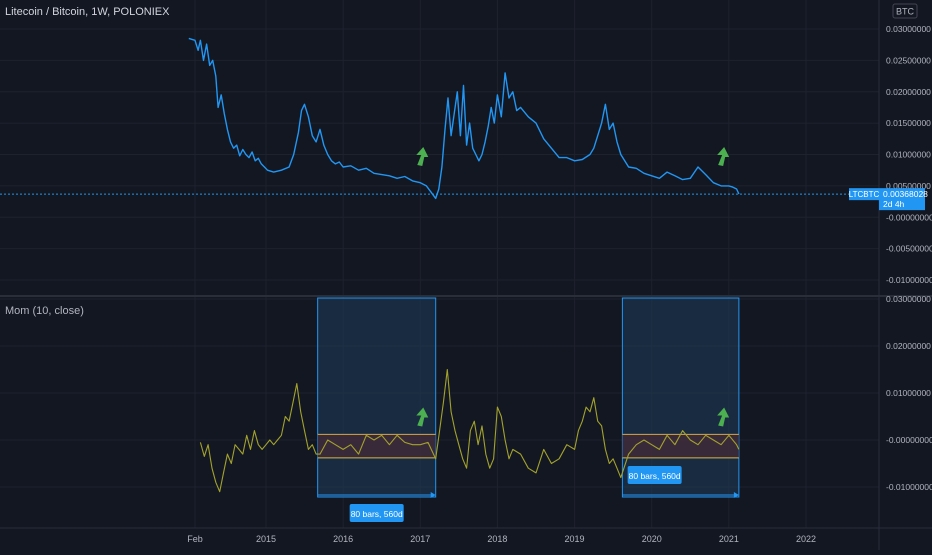 This screenshot has height=555, width=932. Describe the element at coordinates (909, 487) in the screenshot. I see `momentum-axis-label: -0.01000000` at that location.